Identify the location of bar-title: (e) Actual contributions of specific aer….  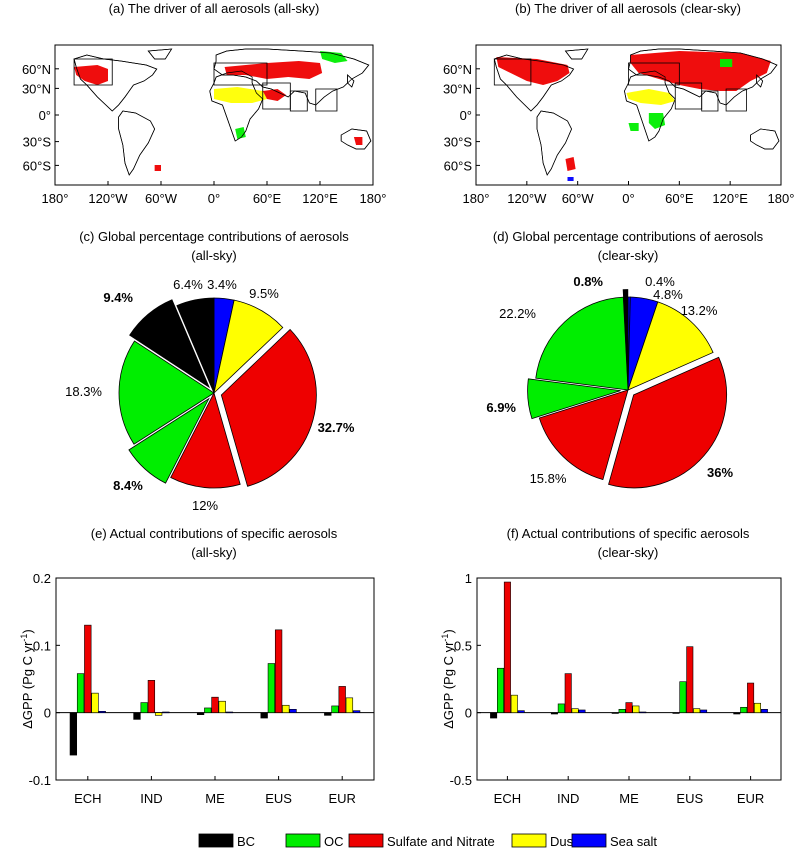
(214, 533).